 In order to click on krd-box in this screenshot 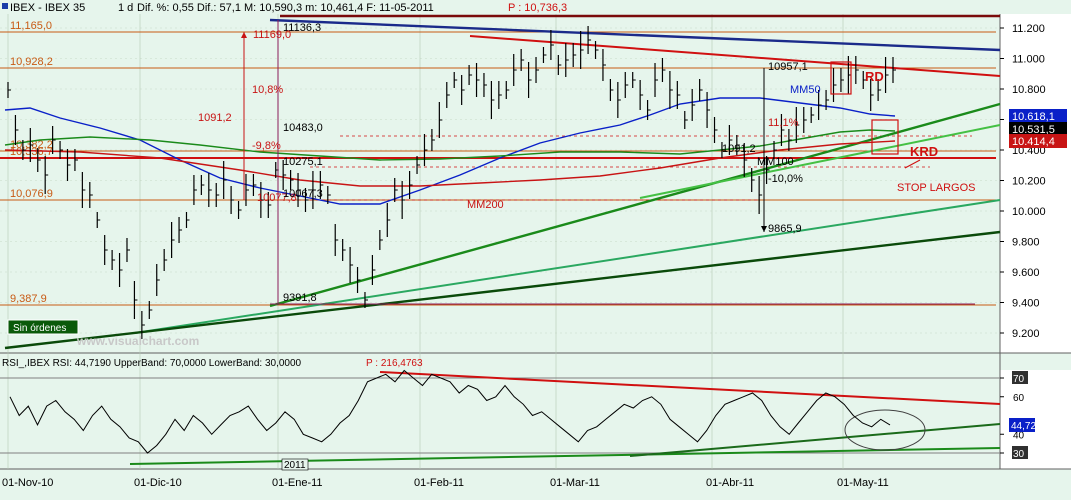, I will do `click(885, 137)`.